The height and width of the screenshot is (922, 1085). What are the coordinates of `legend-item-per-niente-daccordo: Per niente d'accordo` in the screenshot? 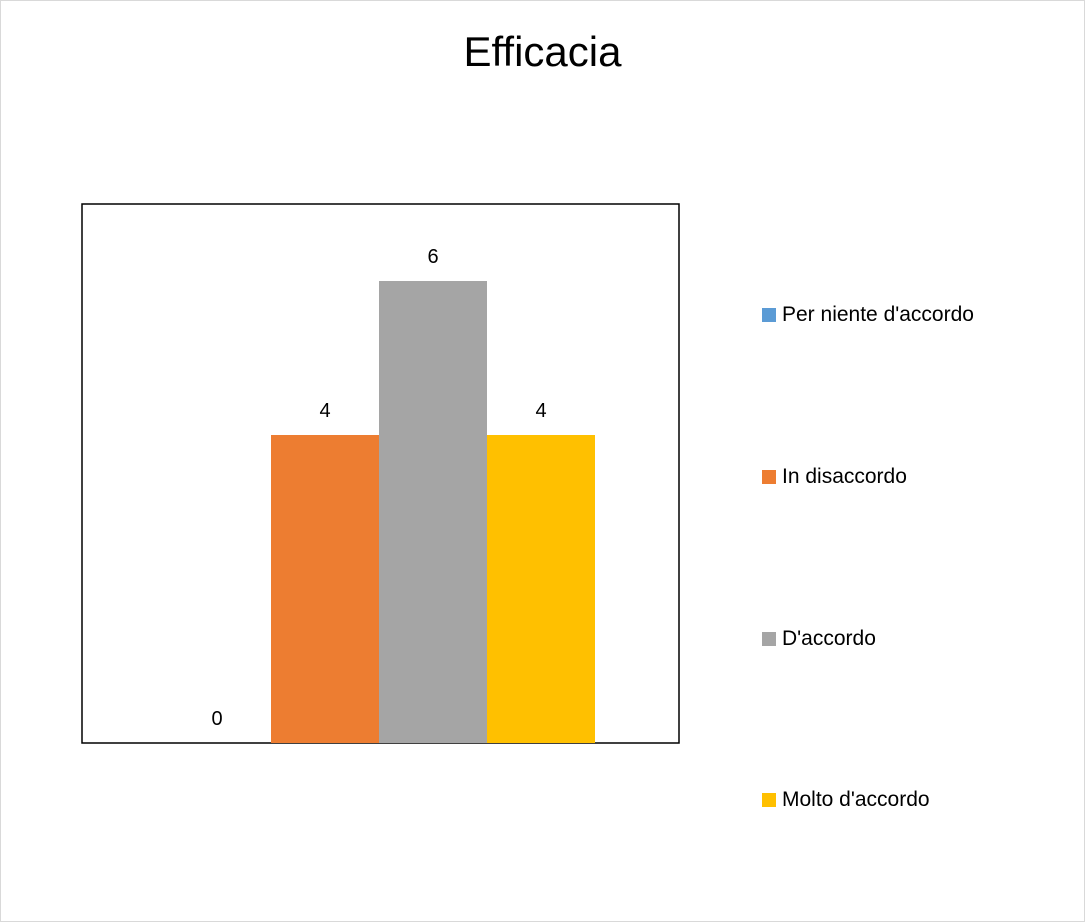 It's located at (868, 315).